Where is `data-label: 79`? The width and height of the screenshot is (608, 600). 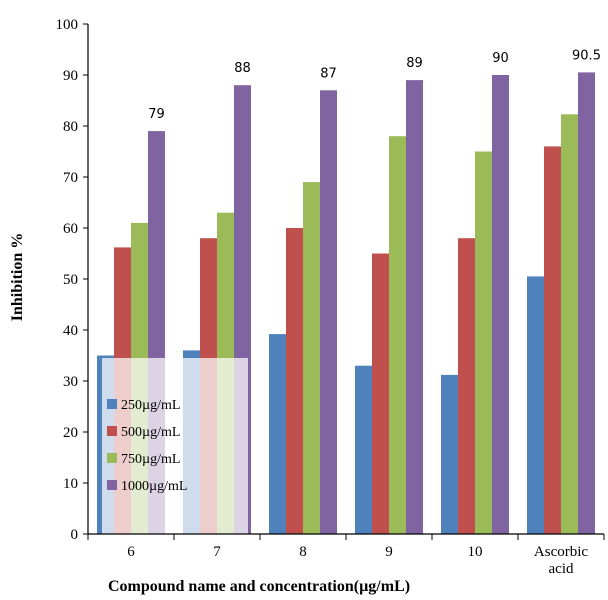 data-label: 79 is located at coordinates (156, 114).